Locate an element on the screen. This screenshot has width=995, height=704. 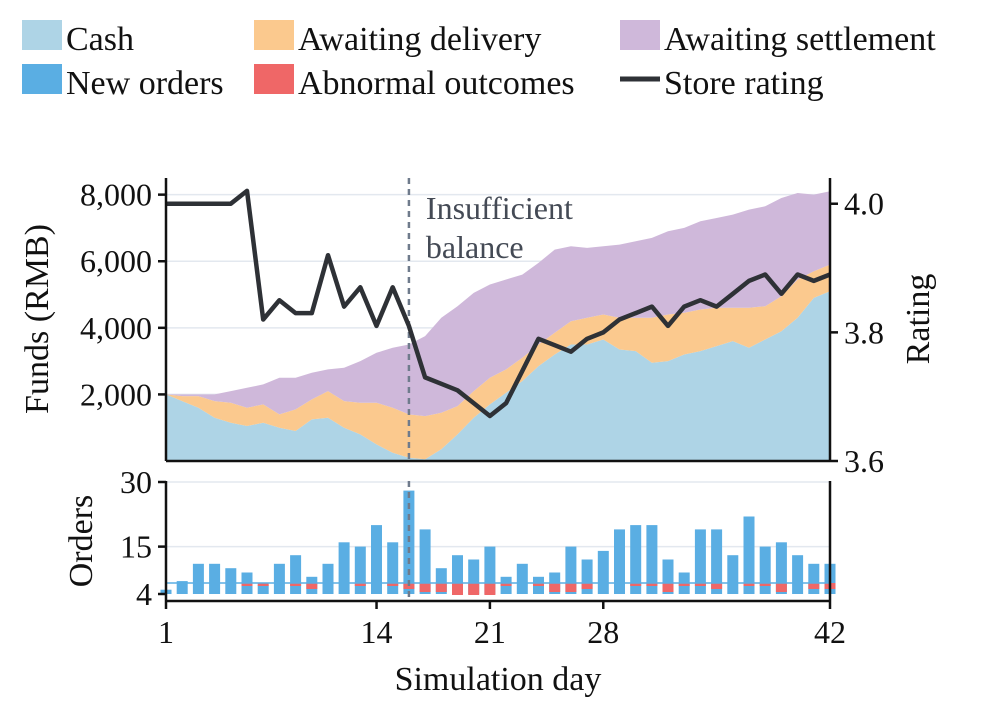
legend-label-cash: Cash is located at coordinates (100, 39).